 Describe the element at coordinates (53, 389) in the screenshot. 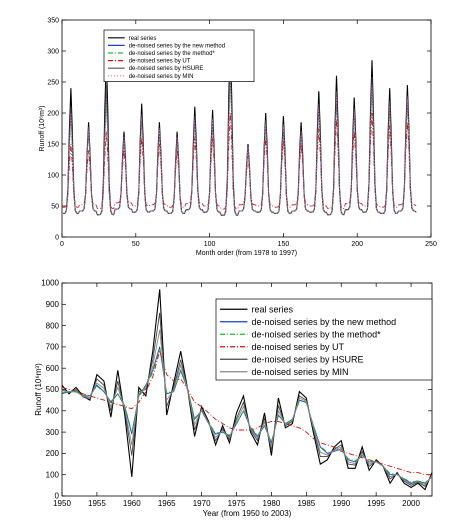

I see `y-tick-label: 500` at that location.